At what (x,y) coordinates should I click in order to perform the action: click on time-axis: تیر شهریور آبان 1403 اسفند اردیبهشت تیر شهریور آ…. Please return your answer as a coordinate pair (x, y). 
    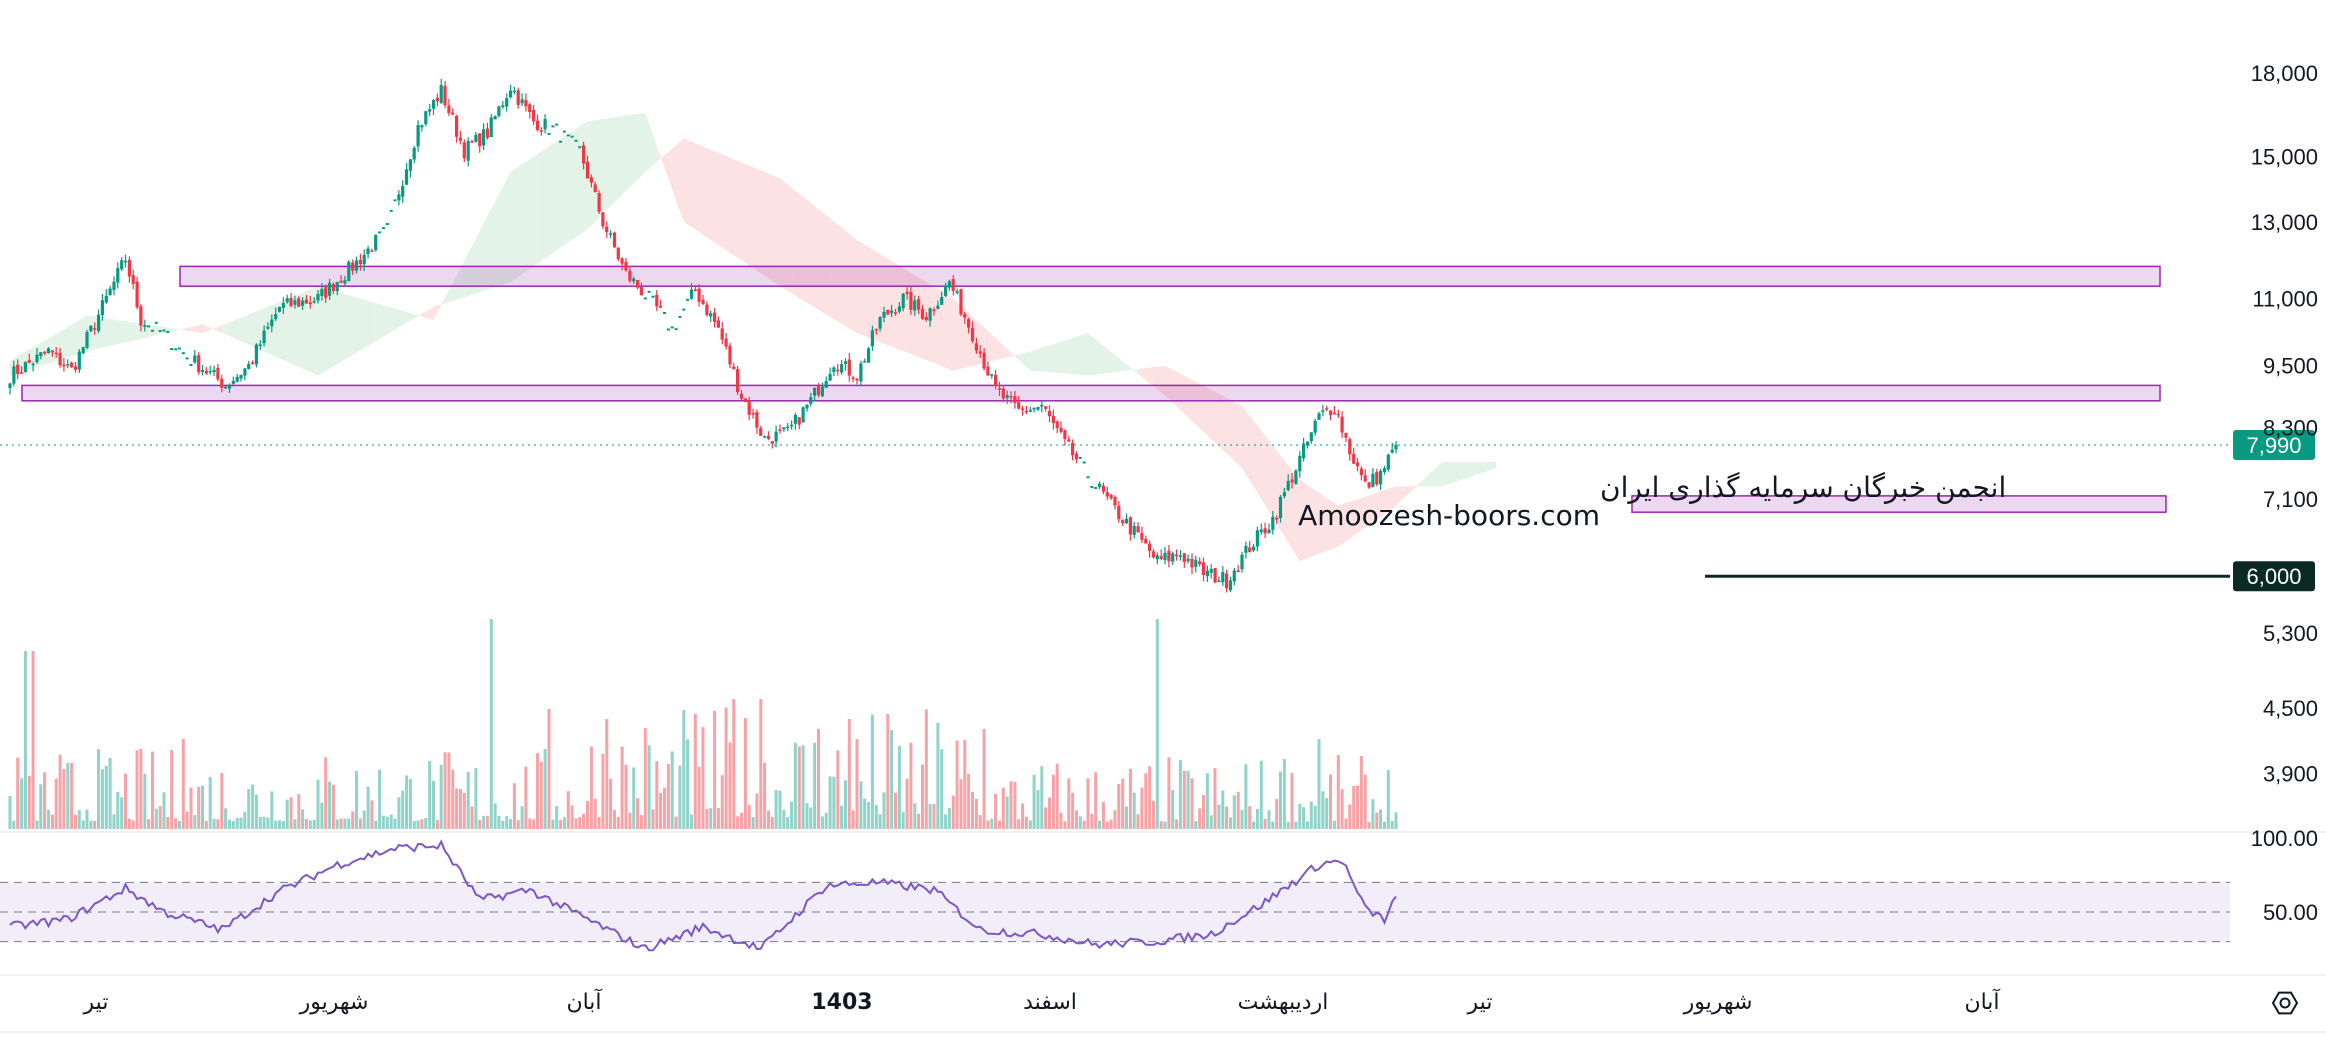
    Looking at the image, I should click on (1163, 1003).